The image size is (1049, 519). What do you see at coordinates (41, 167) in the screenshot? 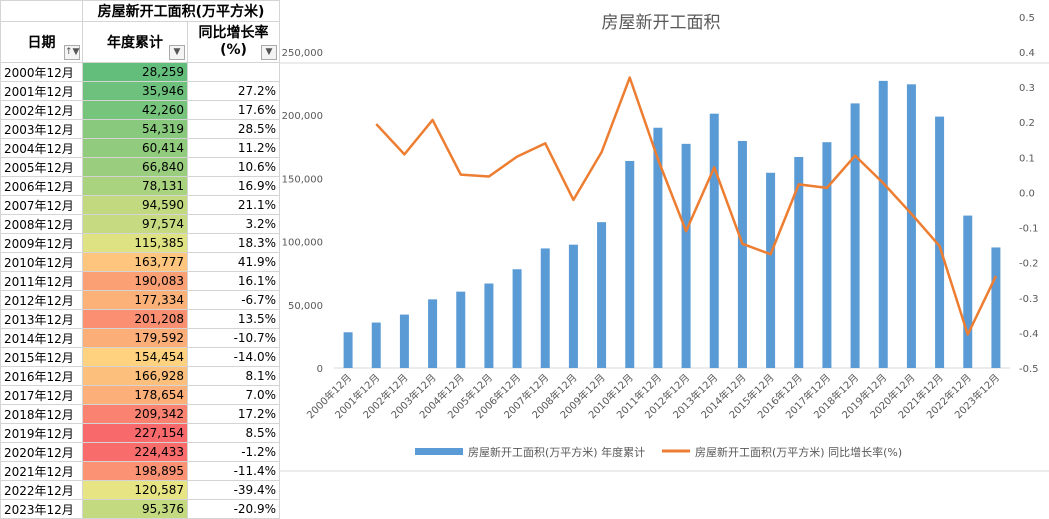
I see `date-cell: 2005年12月` at bounding box center [41, 167].